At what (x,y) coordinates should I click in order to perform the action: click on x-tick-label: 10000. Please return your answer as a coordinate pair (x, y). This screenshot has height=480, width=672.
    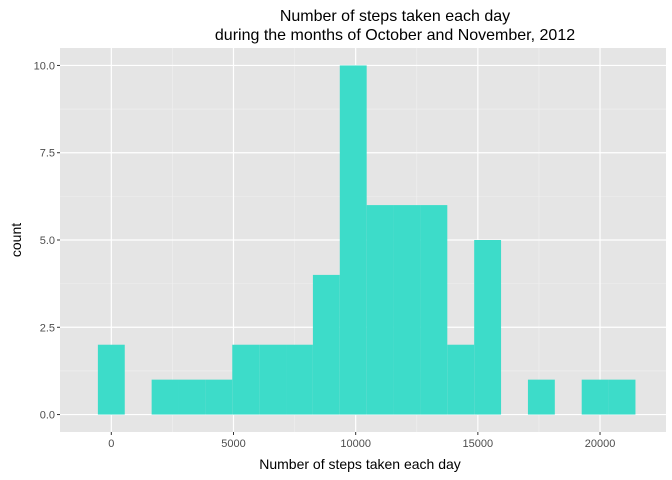
    Looking at the image, I should click on (355, 444).